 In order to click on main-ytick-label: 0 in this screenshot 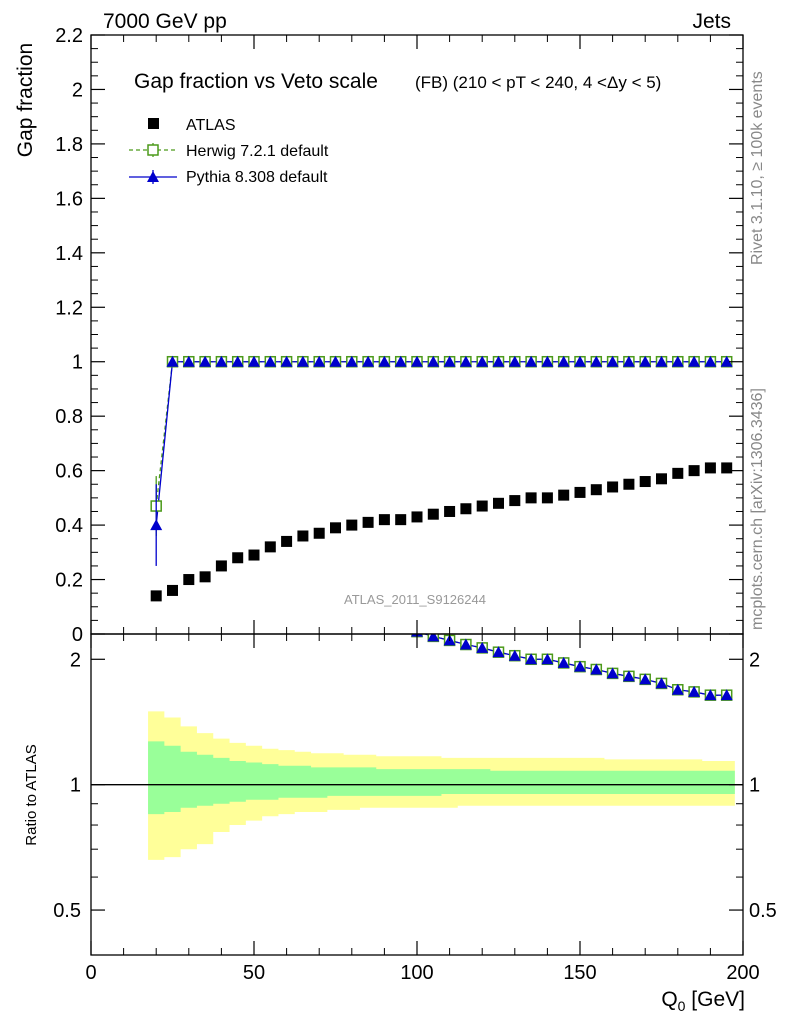, I will do `click(77, 635)`.